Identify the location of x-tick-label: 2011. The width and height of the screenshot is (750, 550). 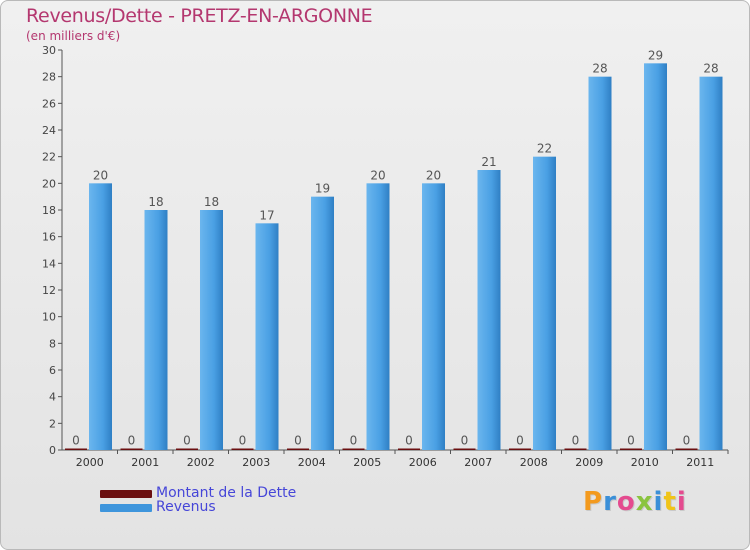
(700, 462).